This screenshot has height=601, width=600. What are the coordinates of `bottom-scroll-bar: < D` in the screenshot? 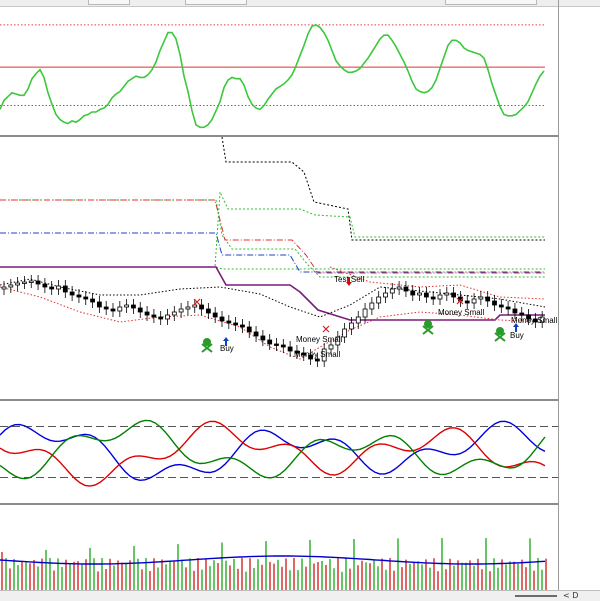 It's located at (300, 595).